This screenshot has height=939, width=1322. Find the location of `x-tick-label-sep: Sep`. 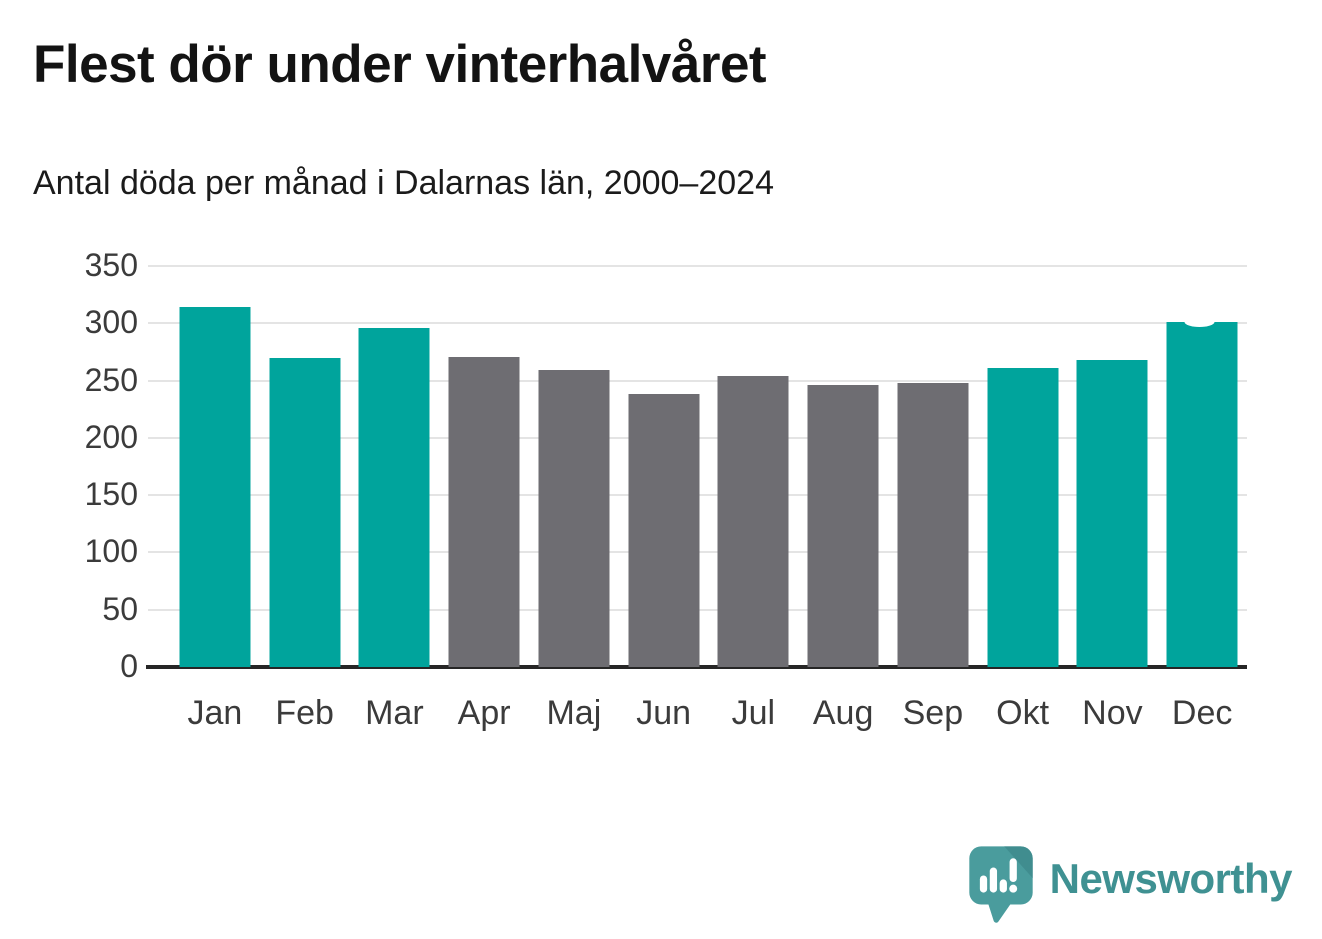

x-tick-label-sep: Sep is located at coordinates (933, 713).